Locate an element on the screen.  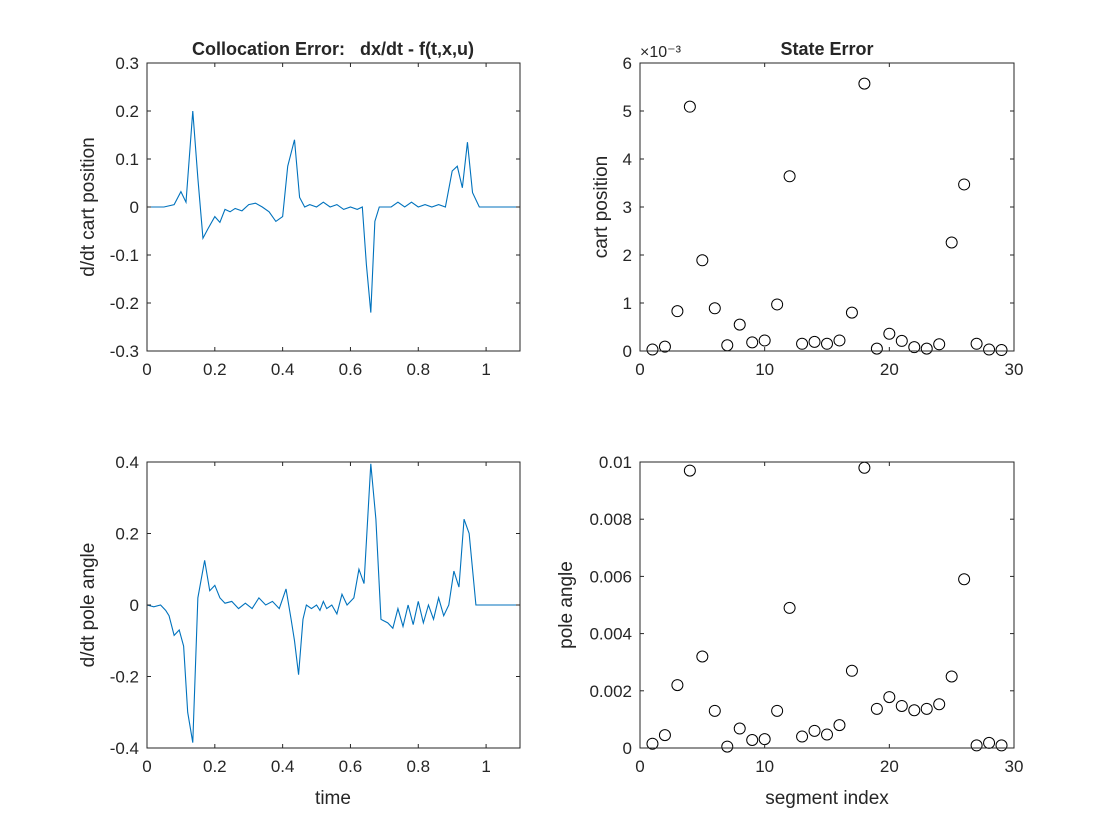
collocation-pole-series-line is located at coordinates (333, 603).